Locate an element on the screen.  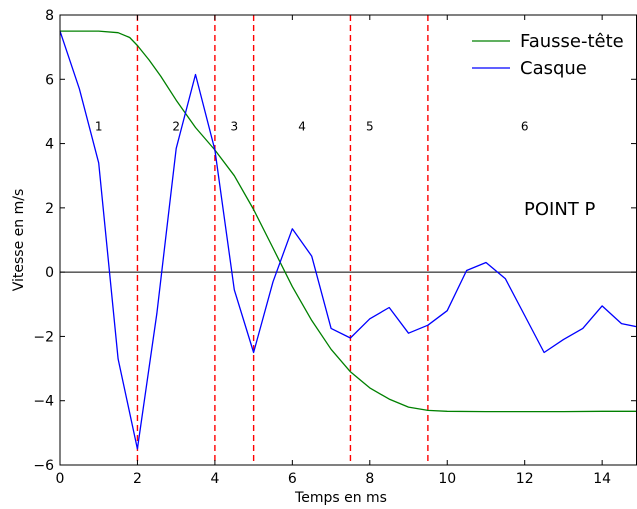
zone-label-2: 2 is located at coordinates (176, 127).